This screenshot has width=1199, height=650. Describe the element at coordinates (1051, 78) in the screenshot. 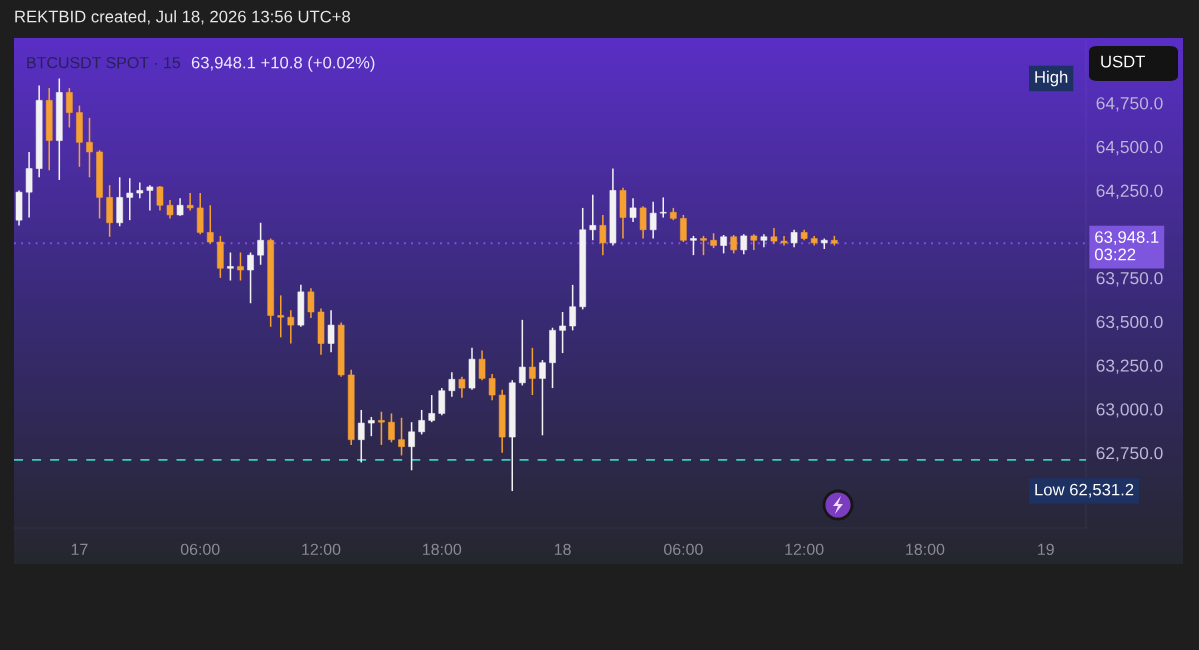

I see `annotation: High` at that location.